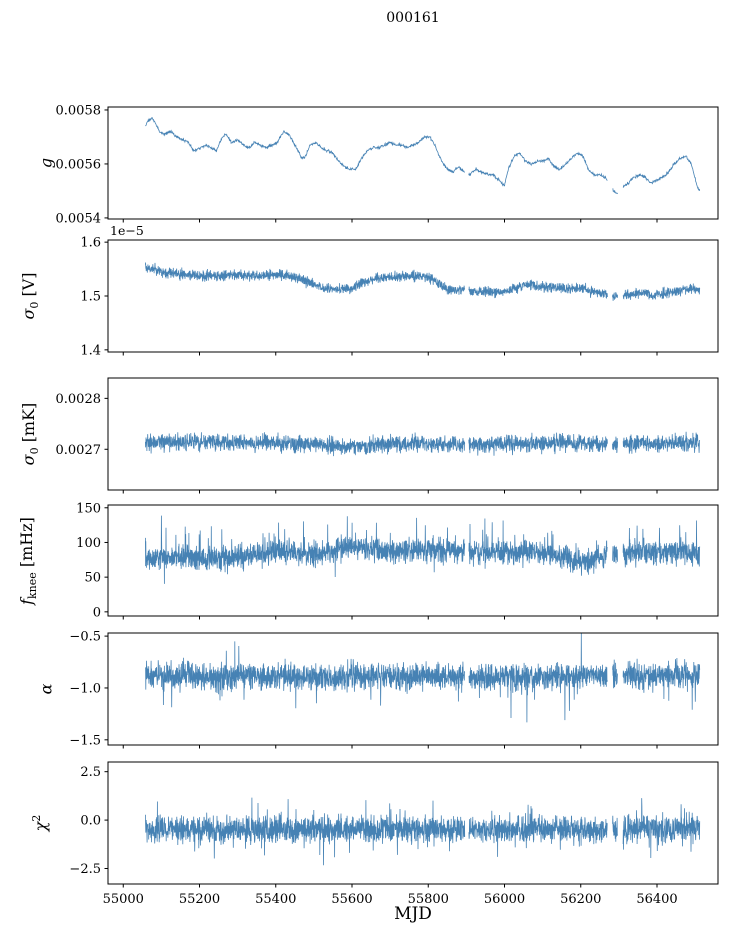 The height and width of the screenshot is (944, 732). Describe the element at coordinates (85, 869) in the screenshot. I see `svg-text: −2.5` at that location.